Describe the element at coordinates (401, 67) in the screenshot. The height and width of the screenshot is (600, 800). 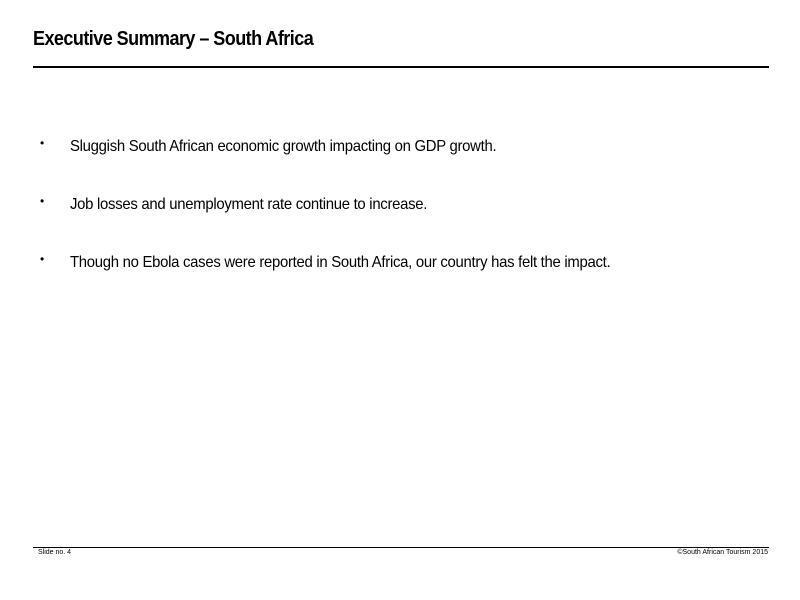
I see `title-divider` at that location.